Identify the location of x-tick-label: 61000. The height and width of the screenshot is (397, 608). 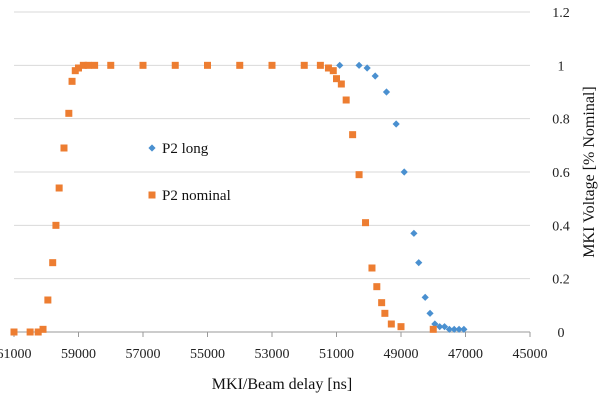
(16, 354).